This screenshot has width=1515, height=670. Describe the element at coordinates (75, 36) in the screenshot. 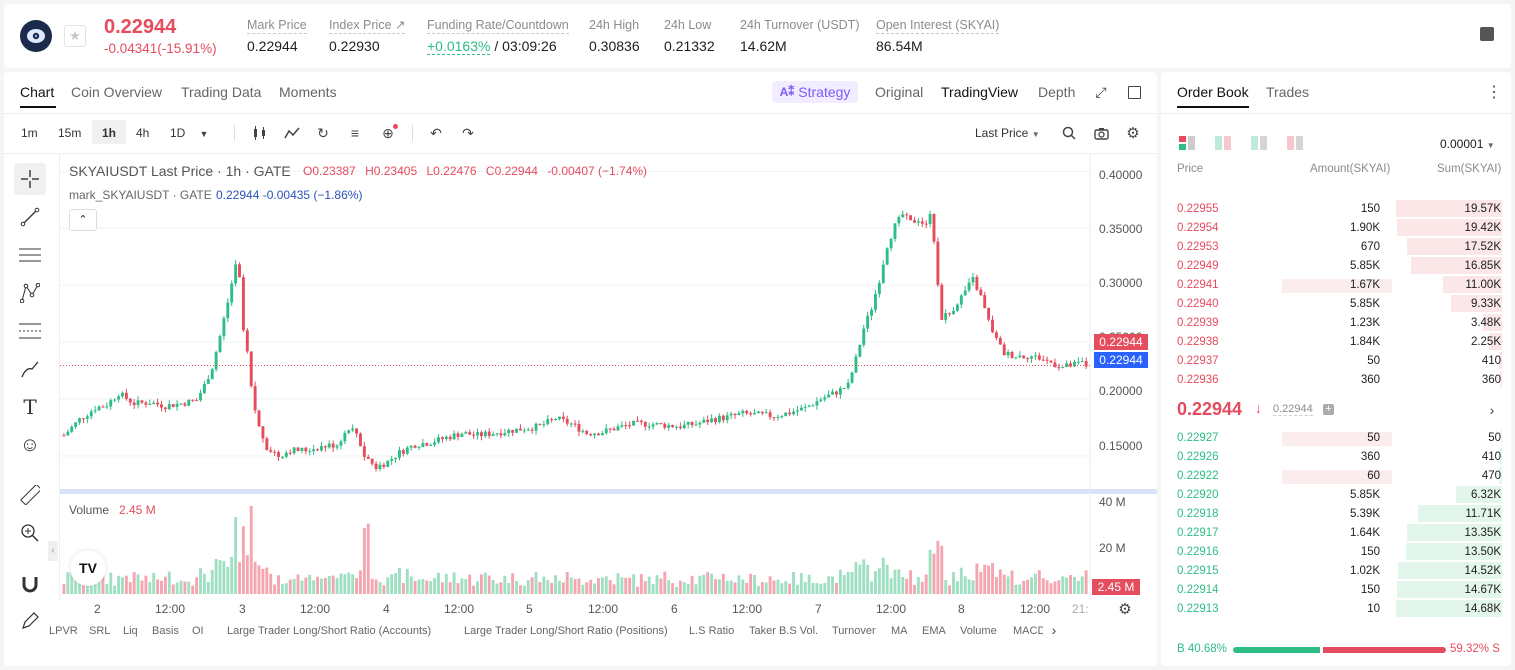

I see `favorite-star-icon: ★` at that location.